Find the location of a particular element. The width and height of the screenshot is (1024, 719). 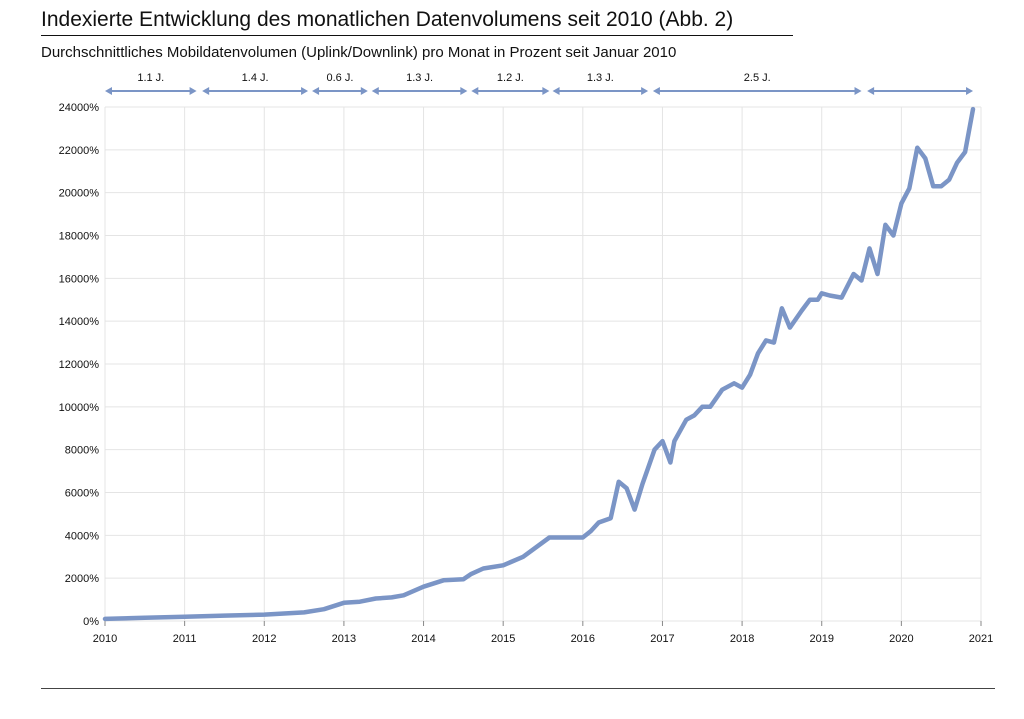

x-tick-label: 2011 is located at coordinates (185, 639).